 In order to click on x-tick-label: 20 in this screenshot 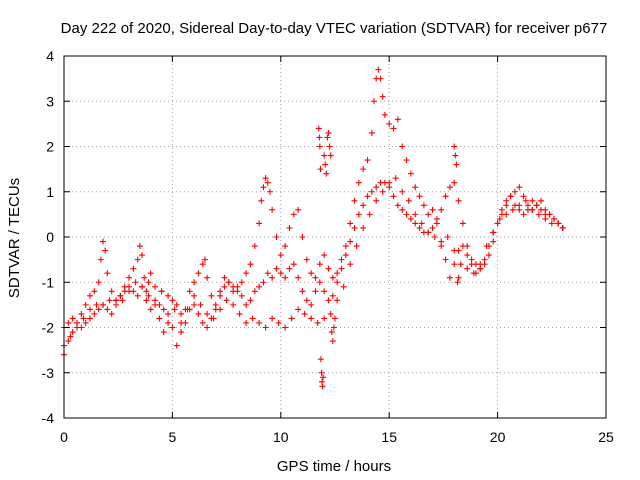, I will do `click(498, 437)`.